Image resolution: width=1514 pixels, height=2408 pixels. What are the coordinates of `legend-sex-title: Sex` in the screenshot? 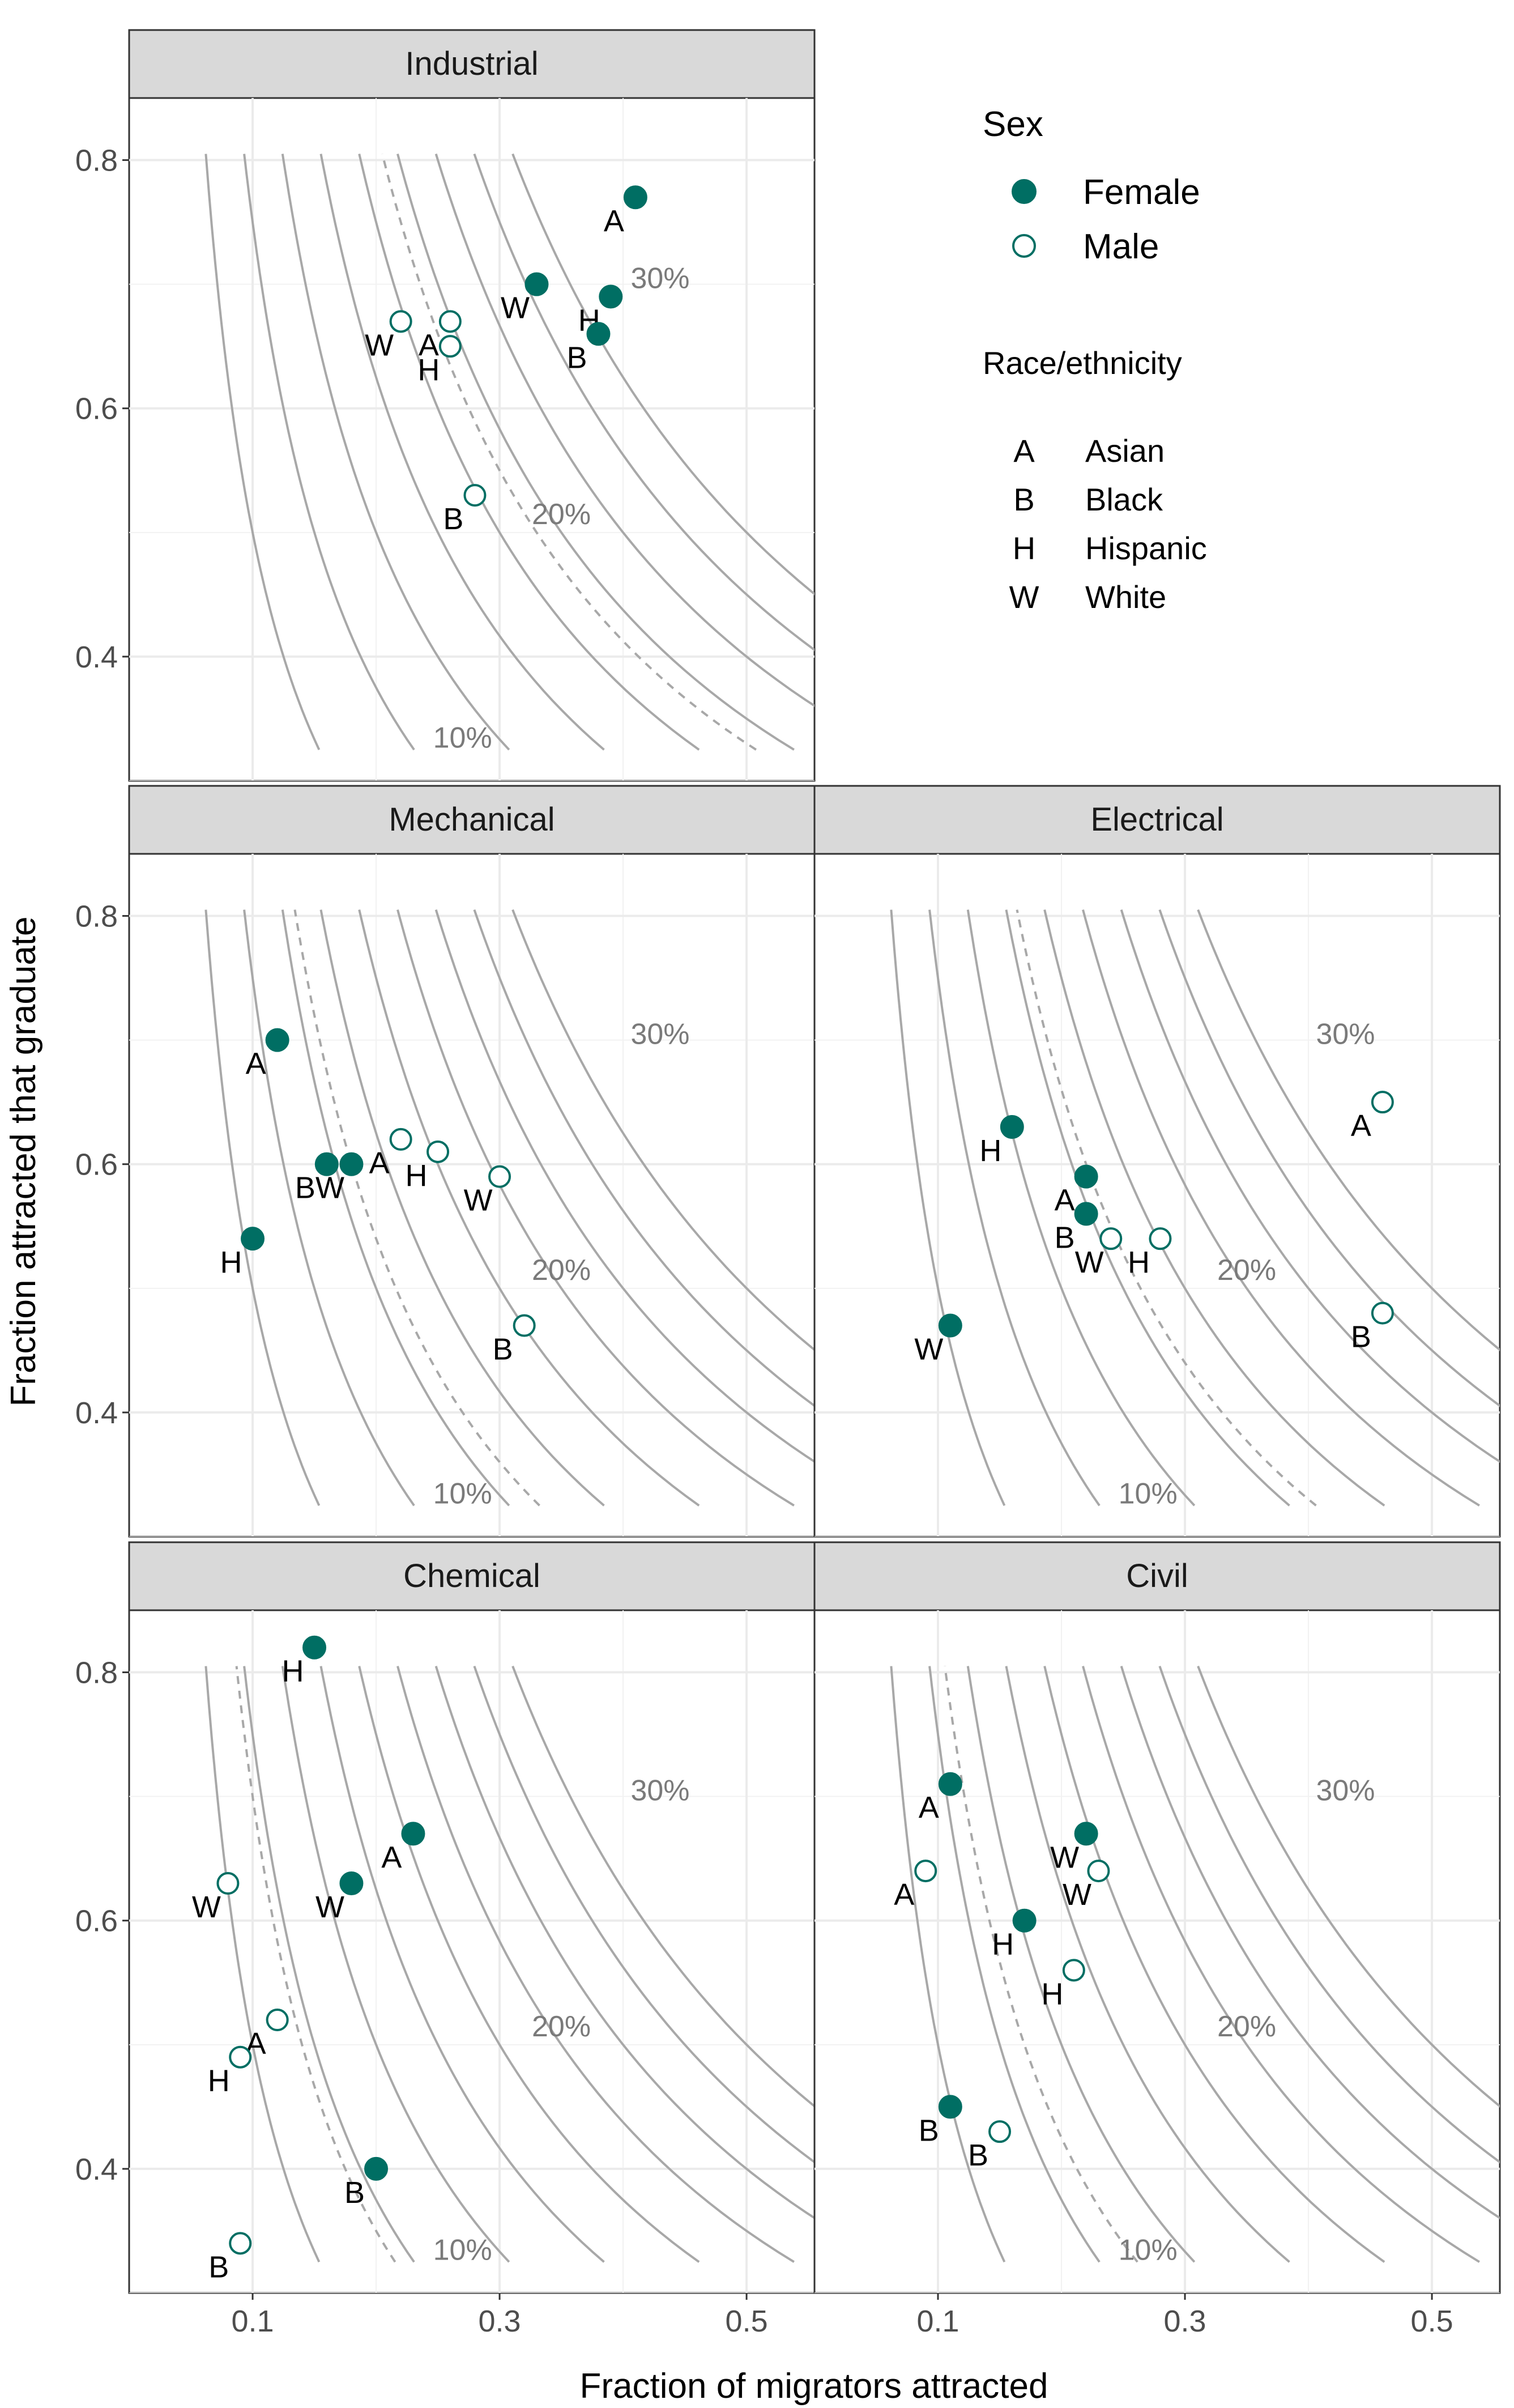 It's located at (1013, 124).